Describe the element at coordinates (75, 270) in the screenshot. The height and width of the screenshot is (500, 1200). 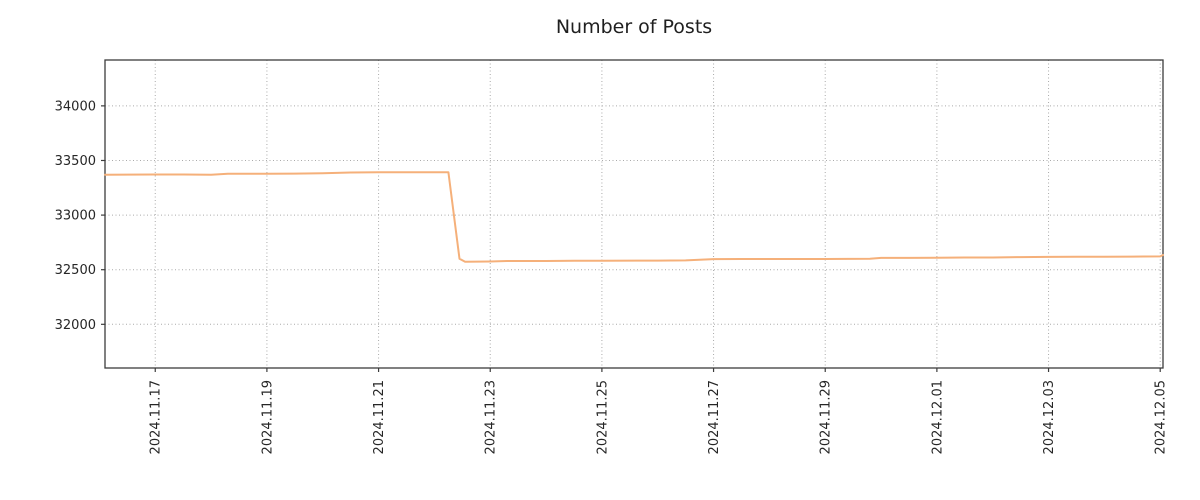
I see `y-tick-label: 32500` at that location.